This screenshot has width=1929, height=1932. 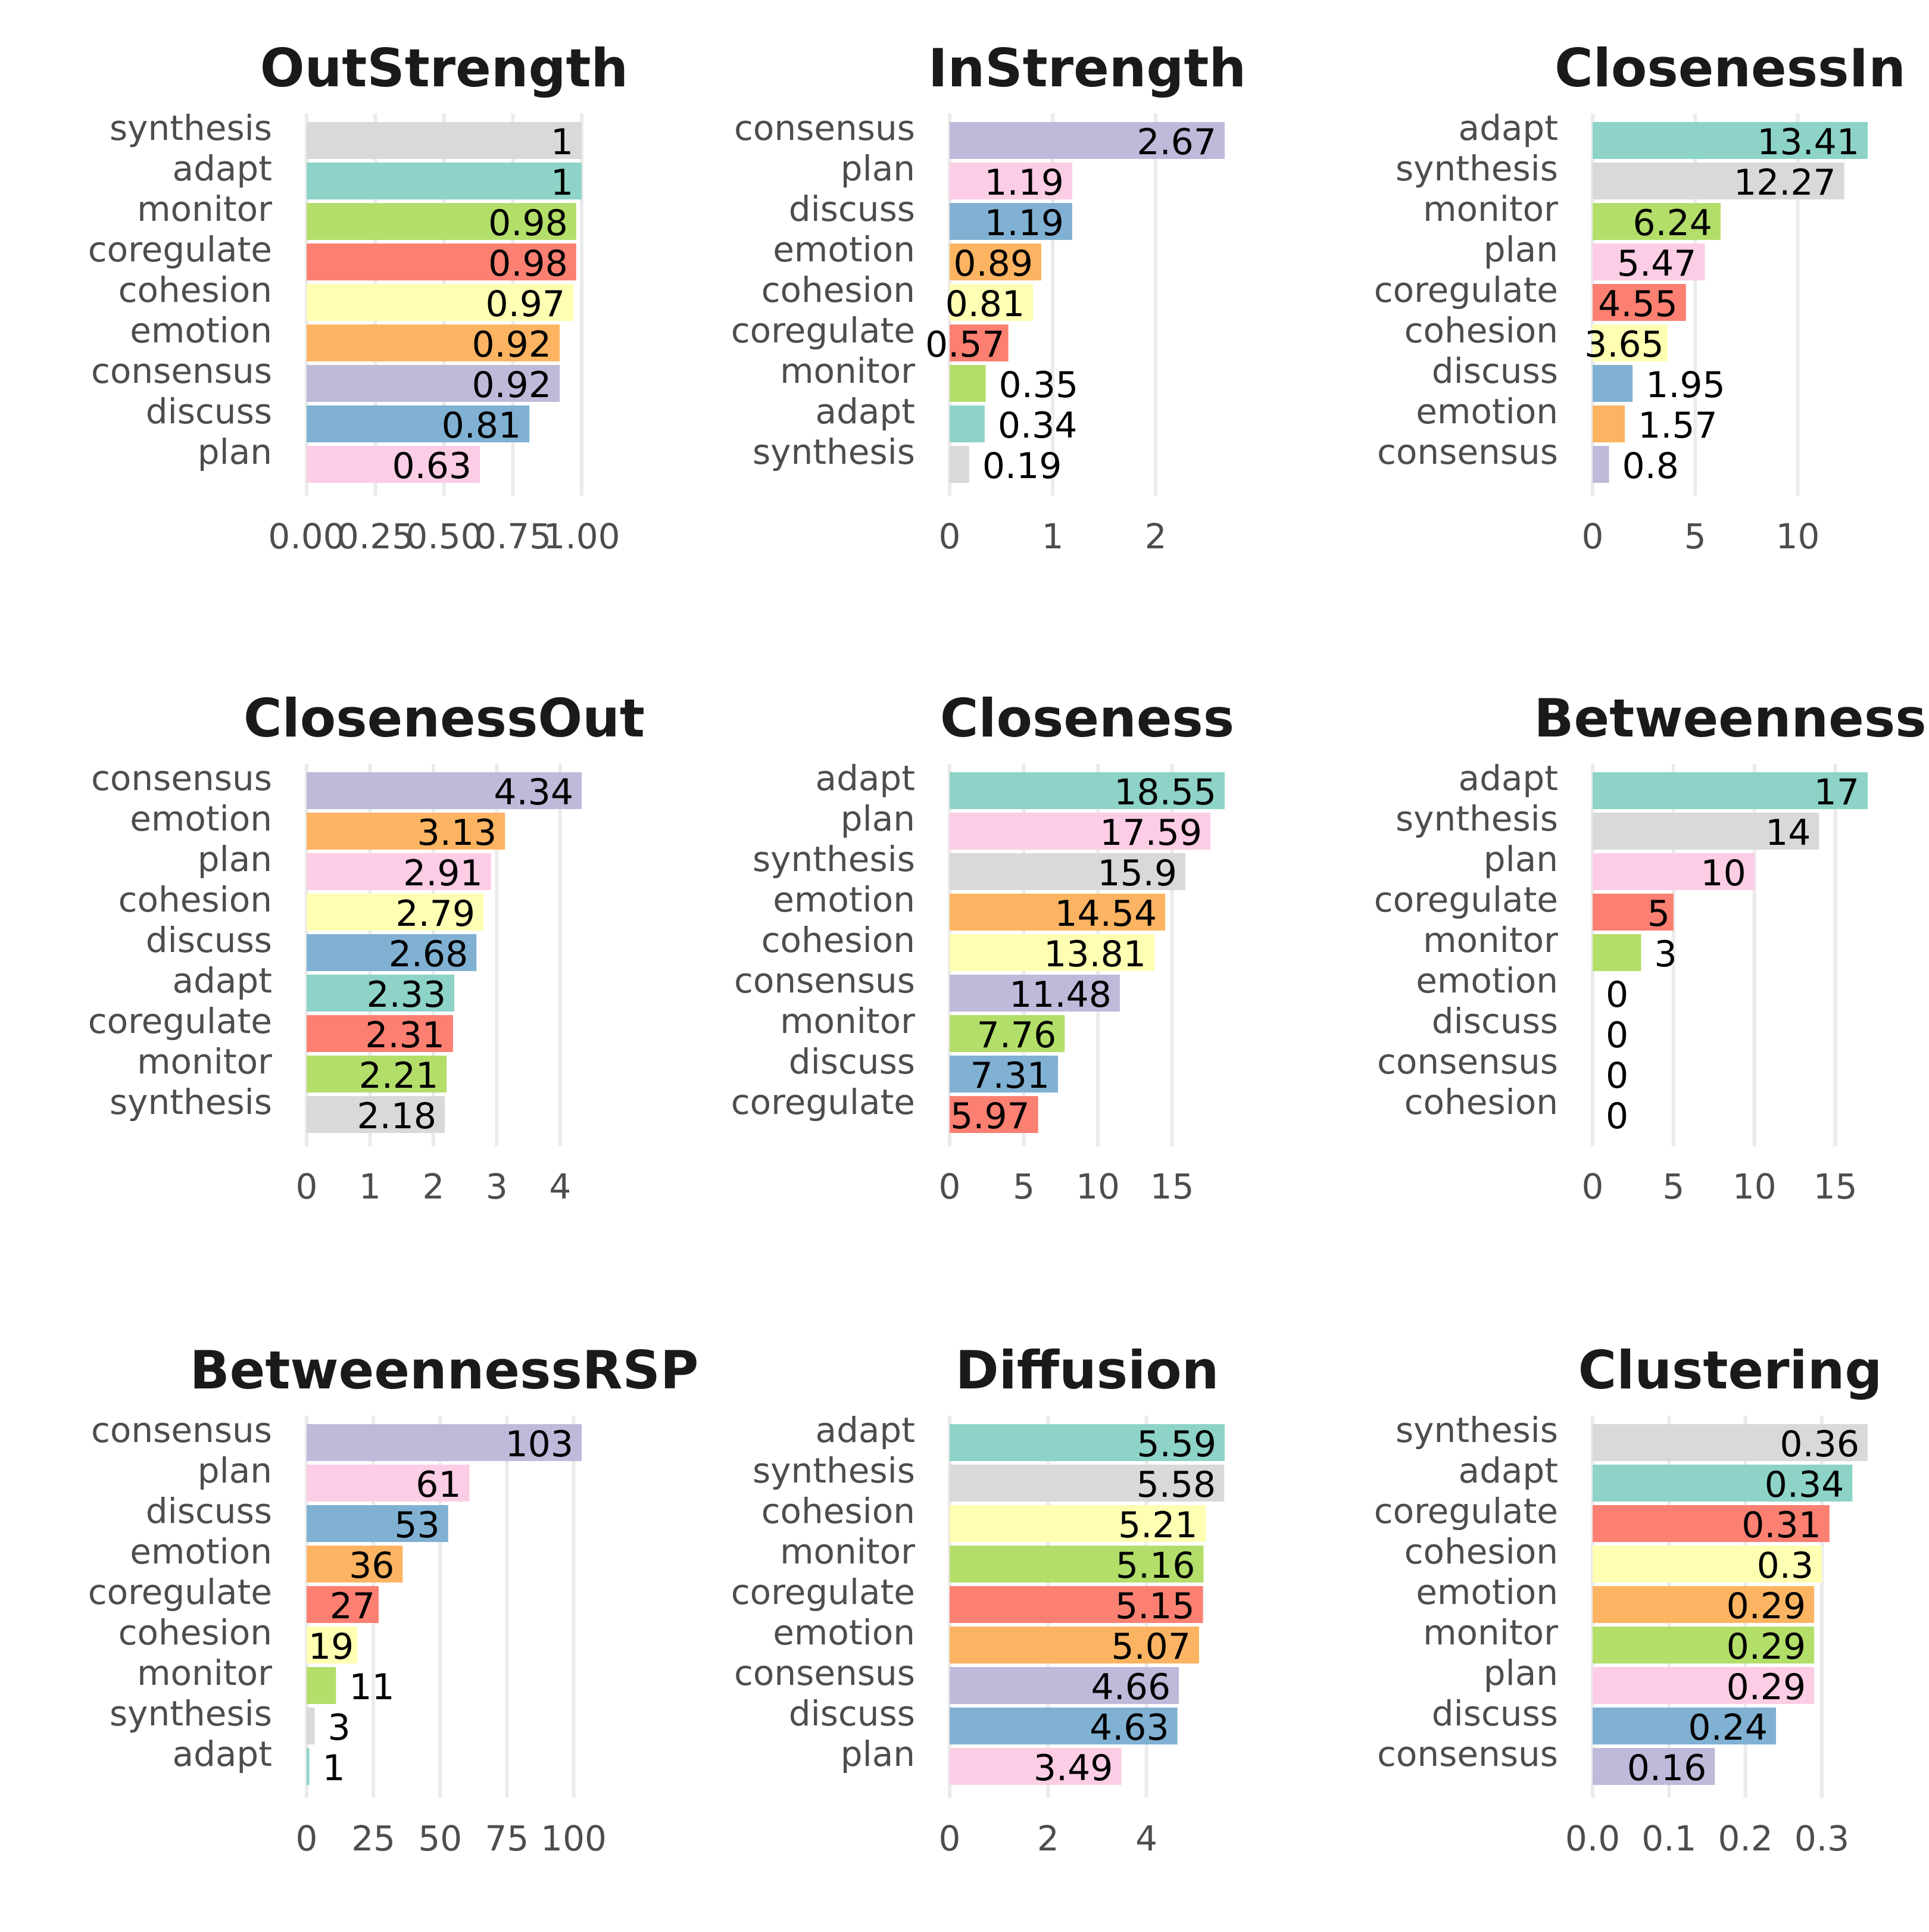 What do you see at coordinates (222, 168) in the screenshot?
I see `category-label: adapt` at bounding box center [222, 168].